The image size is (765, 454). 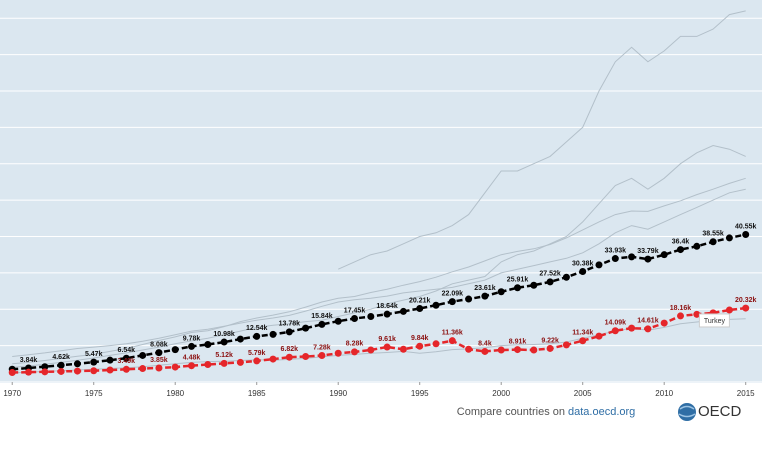 I want to click on value-label: 18.16k, so click(x=681, y=308).